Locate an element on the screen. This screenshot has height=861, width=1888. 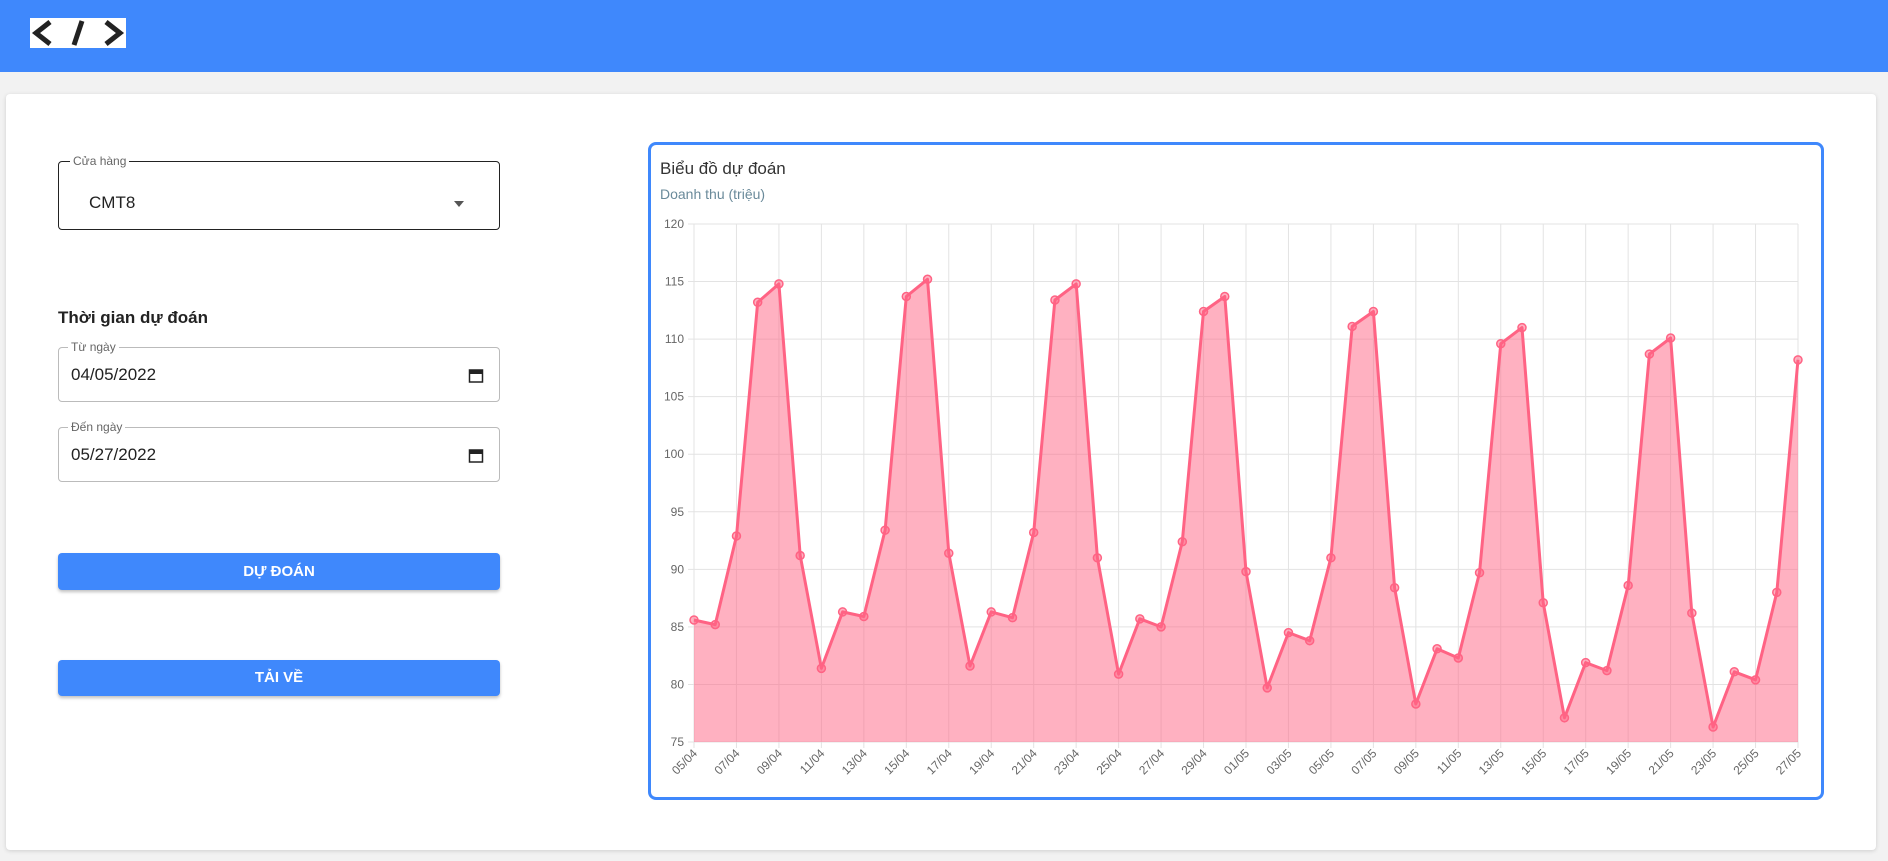
store-label: Cửa hàng is located at coordinates (100, 161).